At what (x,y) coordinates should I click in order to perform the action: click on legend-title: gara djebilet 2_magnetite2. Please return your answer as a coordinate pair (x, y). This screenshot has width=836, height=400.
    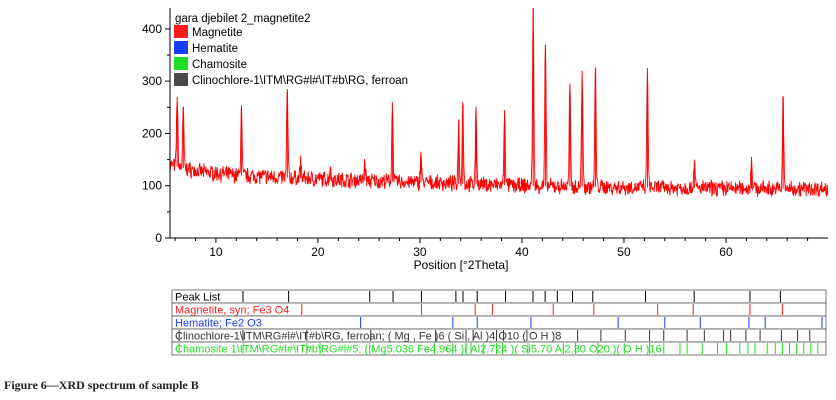
    Looking at the image, I should click on (243, 19).